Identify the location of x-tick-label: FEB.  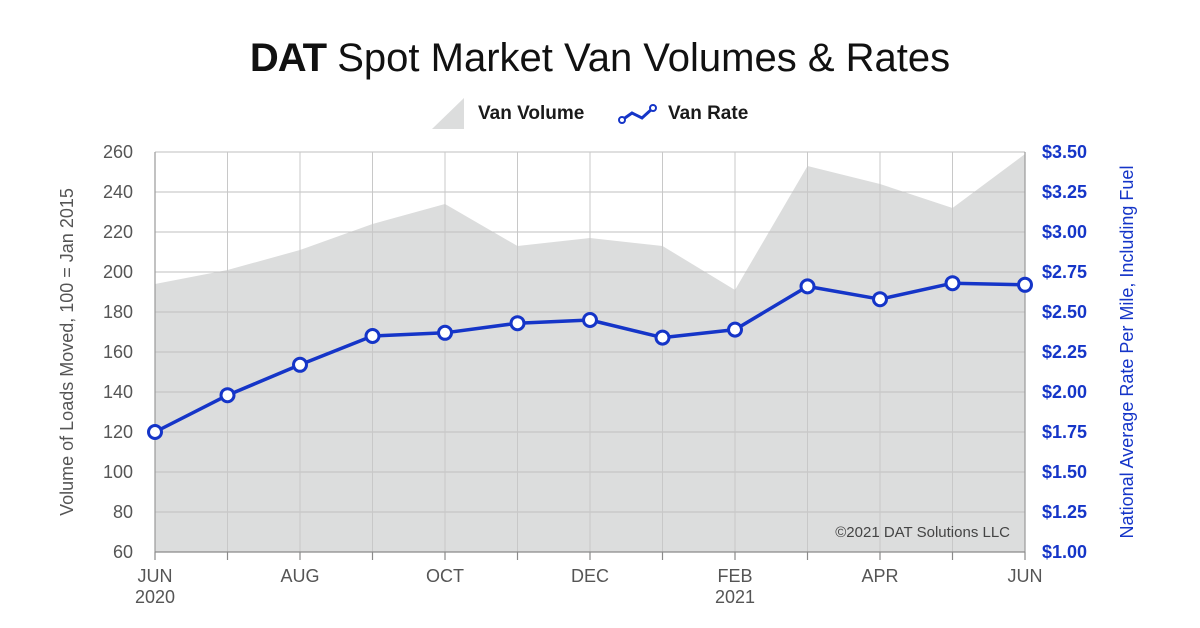
(734, 576).